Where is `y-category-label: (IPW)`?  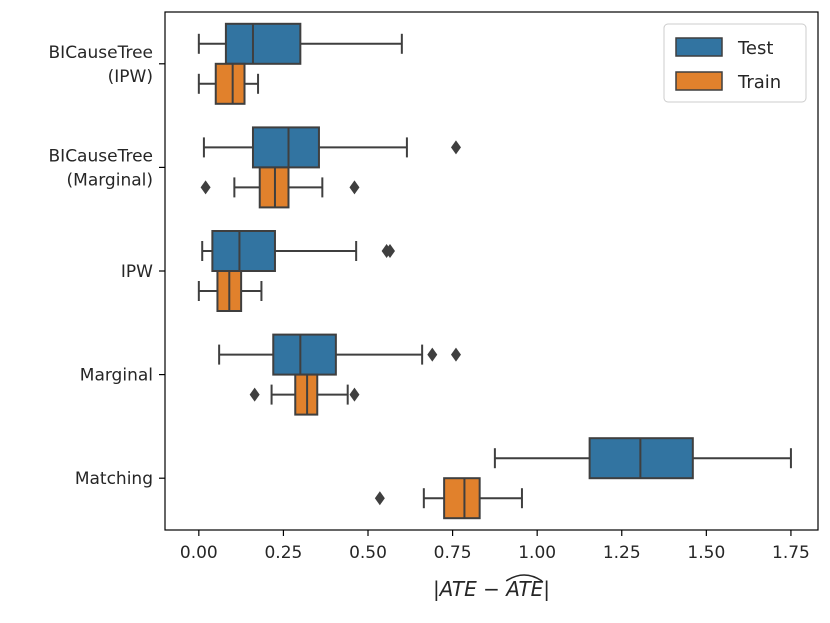 y-category-label: (IPW) is located at coordinates (130, 77).